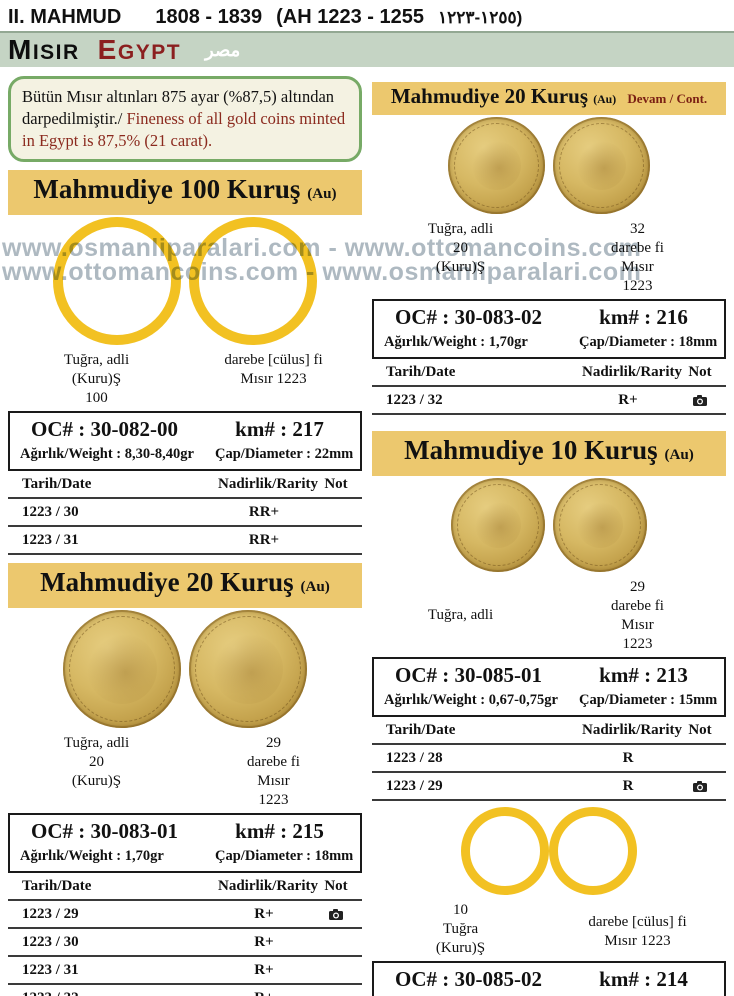  I want to click on obverse-caption: Tuğra, adli (Kuru)Ş 100, so click(96, 379).